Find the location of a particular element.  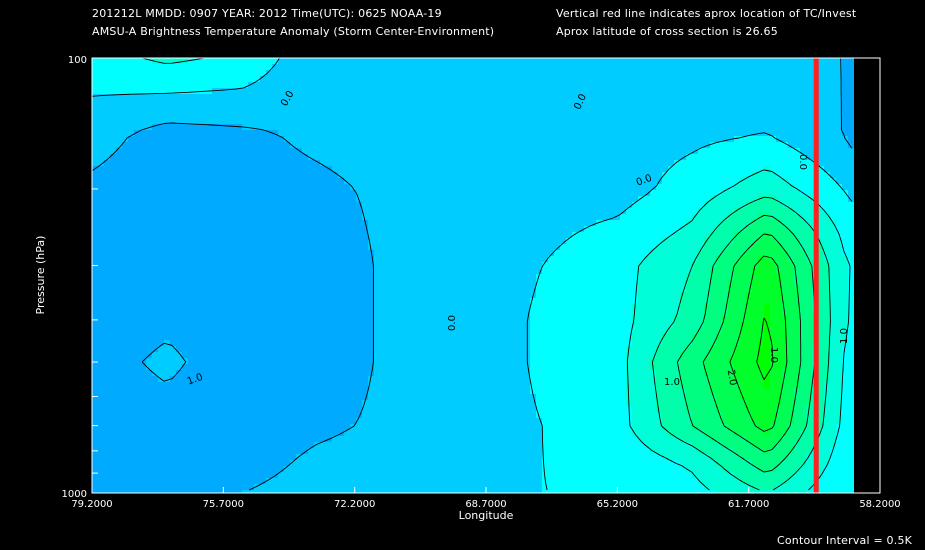

contour-label: 0.0 is located at coordinates (452, 323).